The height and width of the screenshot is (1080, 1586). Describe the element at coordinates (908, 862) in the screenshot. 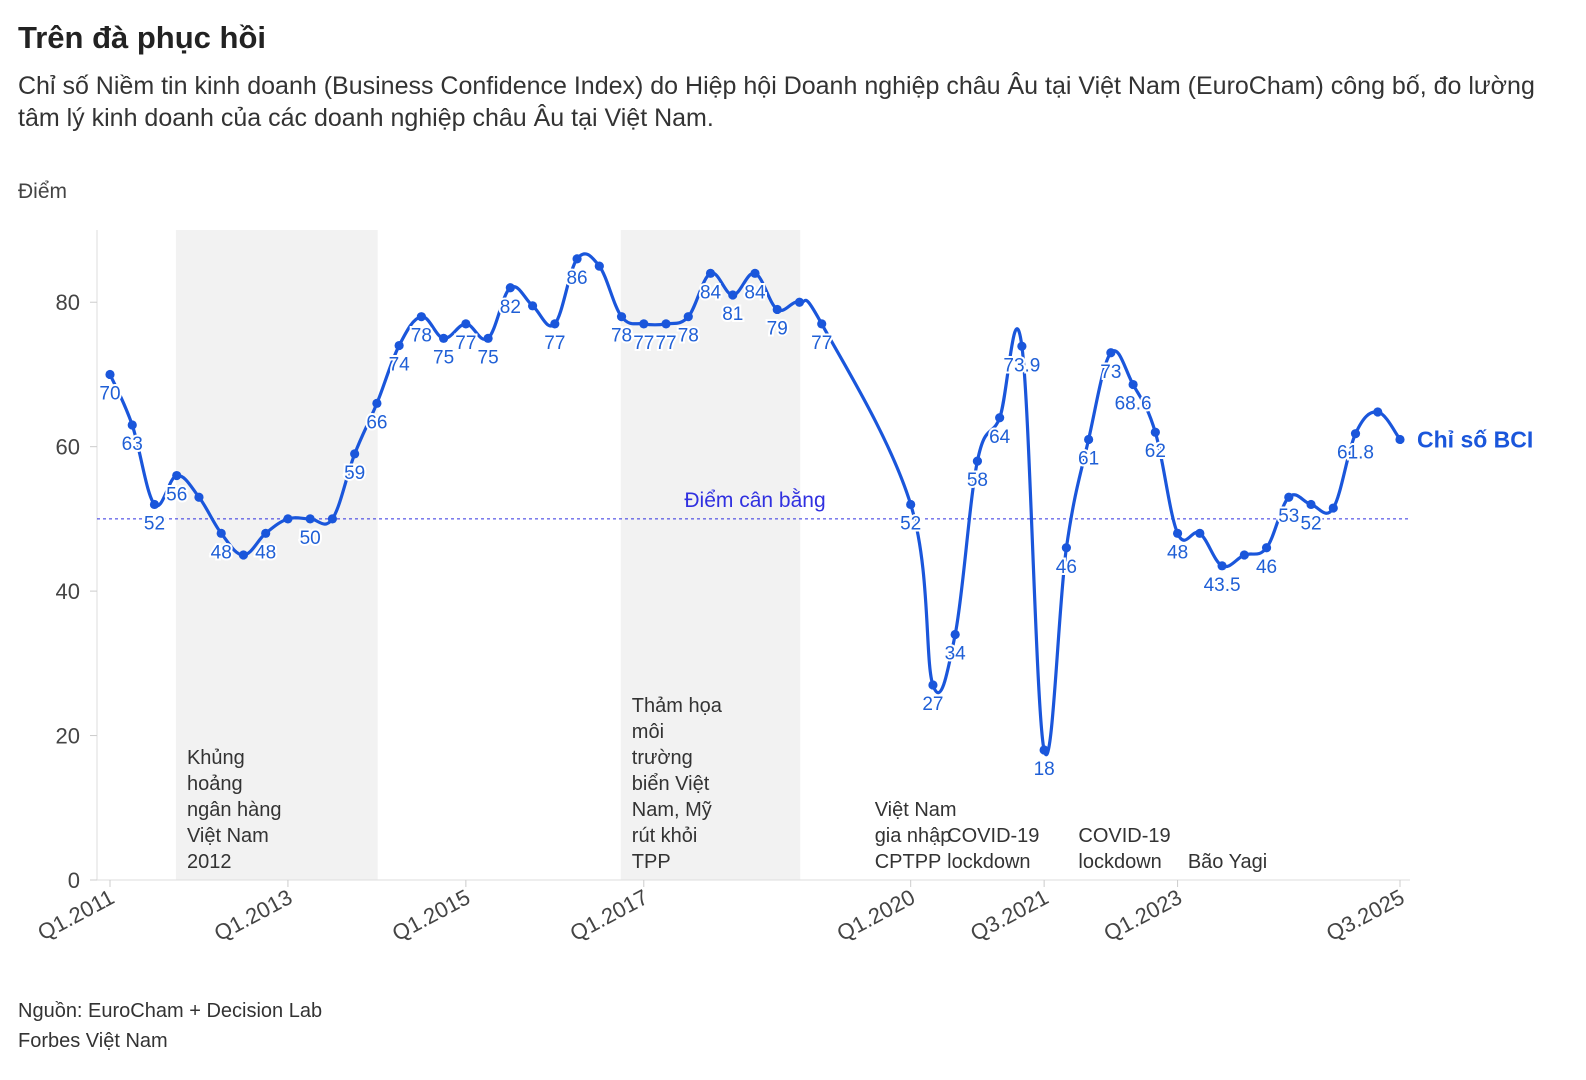

I see `event-annotation-line: CPTPP` at that location.